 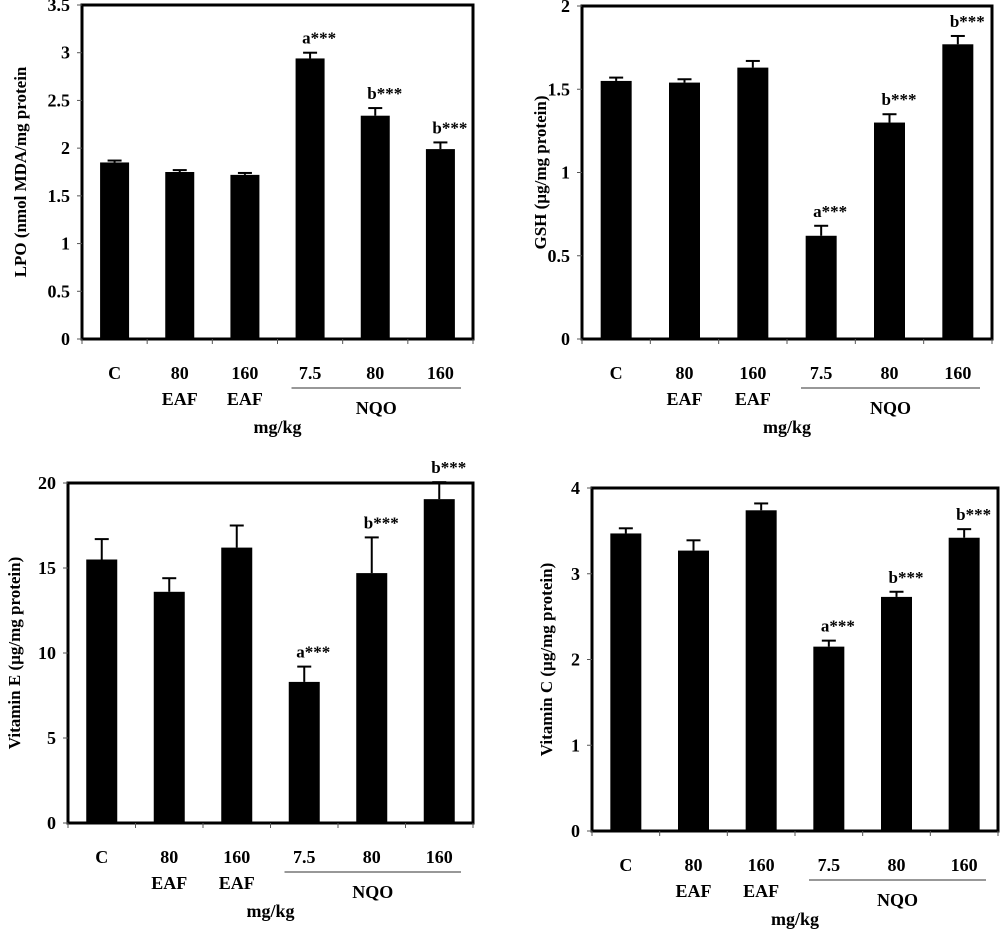 I want to click on y-tick-label: 0.5, so click(x=559, y=256).